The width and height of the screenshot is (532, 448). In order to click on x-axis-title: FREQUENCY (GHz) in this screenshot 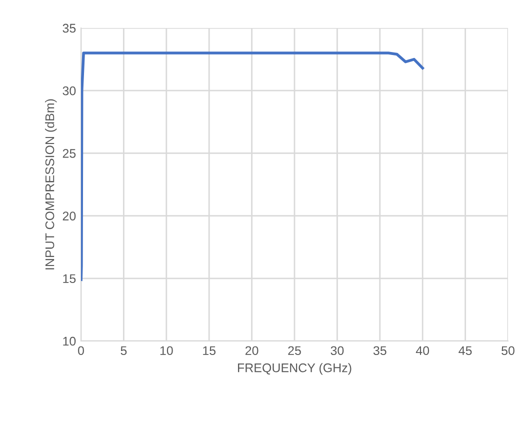, I will do `click(295, 369)`.